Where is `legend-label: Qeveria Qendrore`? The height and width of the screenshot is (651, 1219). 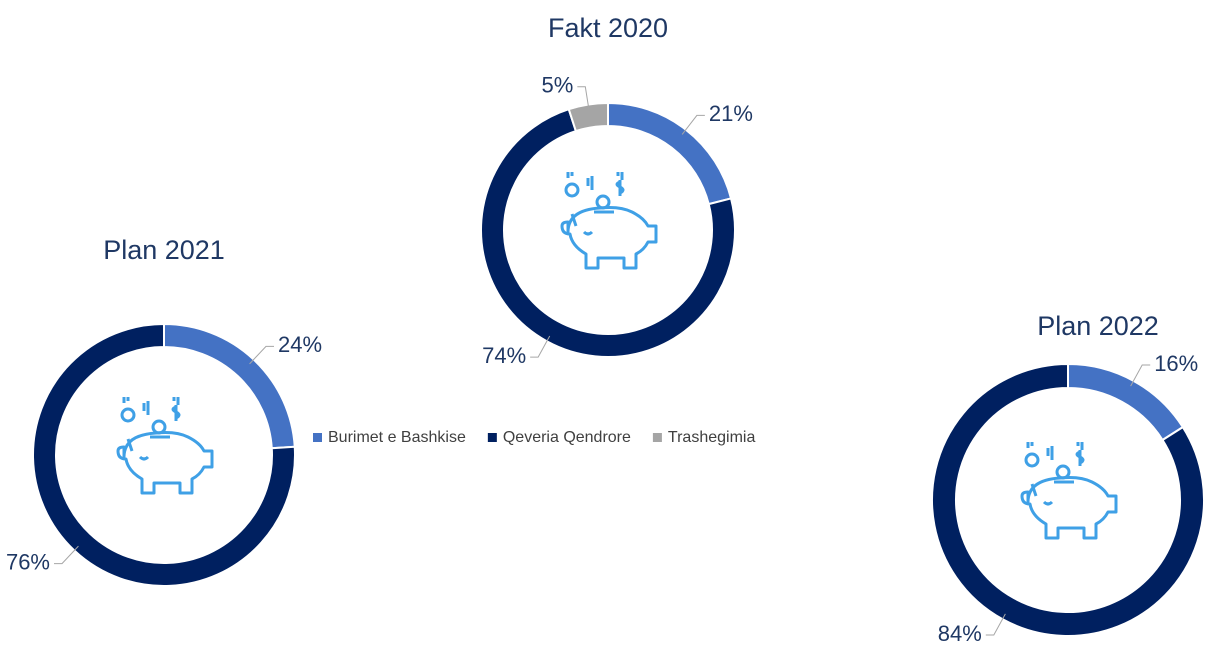 legend-label: Qeveria Qendrore is located at coordinates (567, 437).